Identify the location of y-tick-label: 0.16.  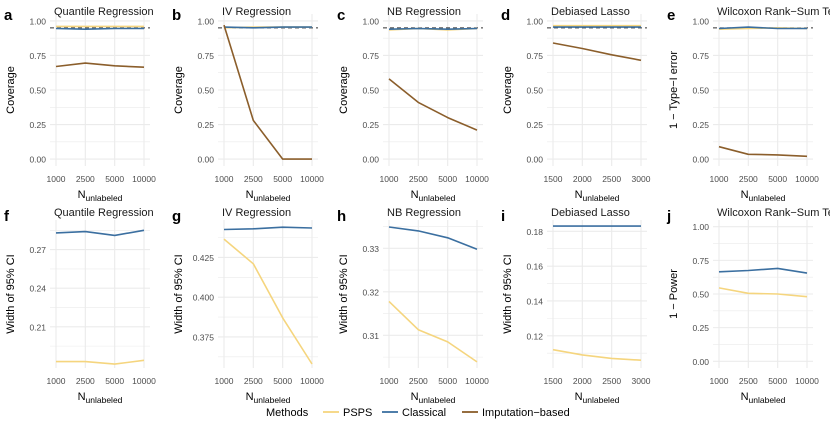
(534, 267).